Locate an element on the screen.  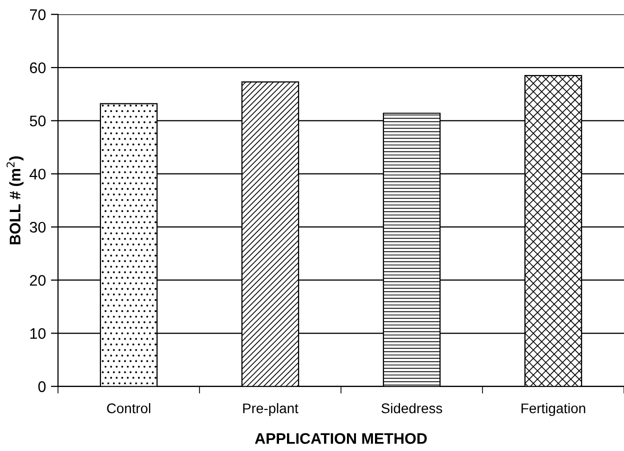
y-tick-label: 50 is located at coordinates (38, 121).